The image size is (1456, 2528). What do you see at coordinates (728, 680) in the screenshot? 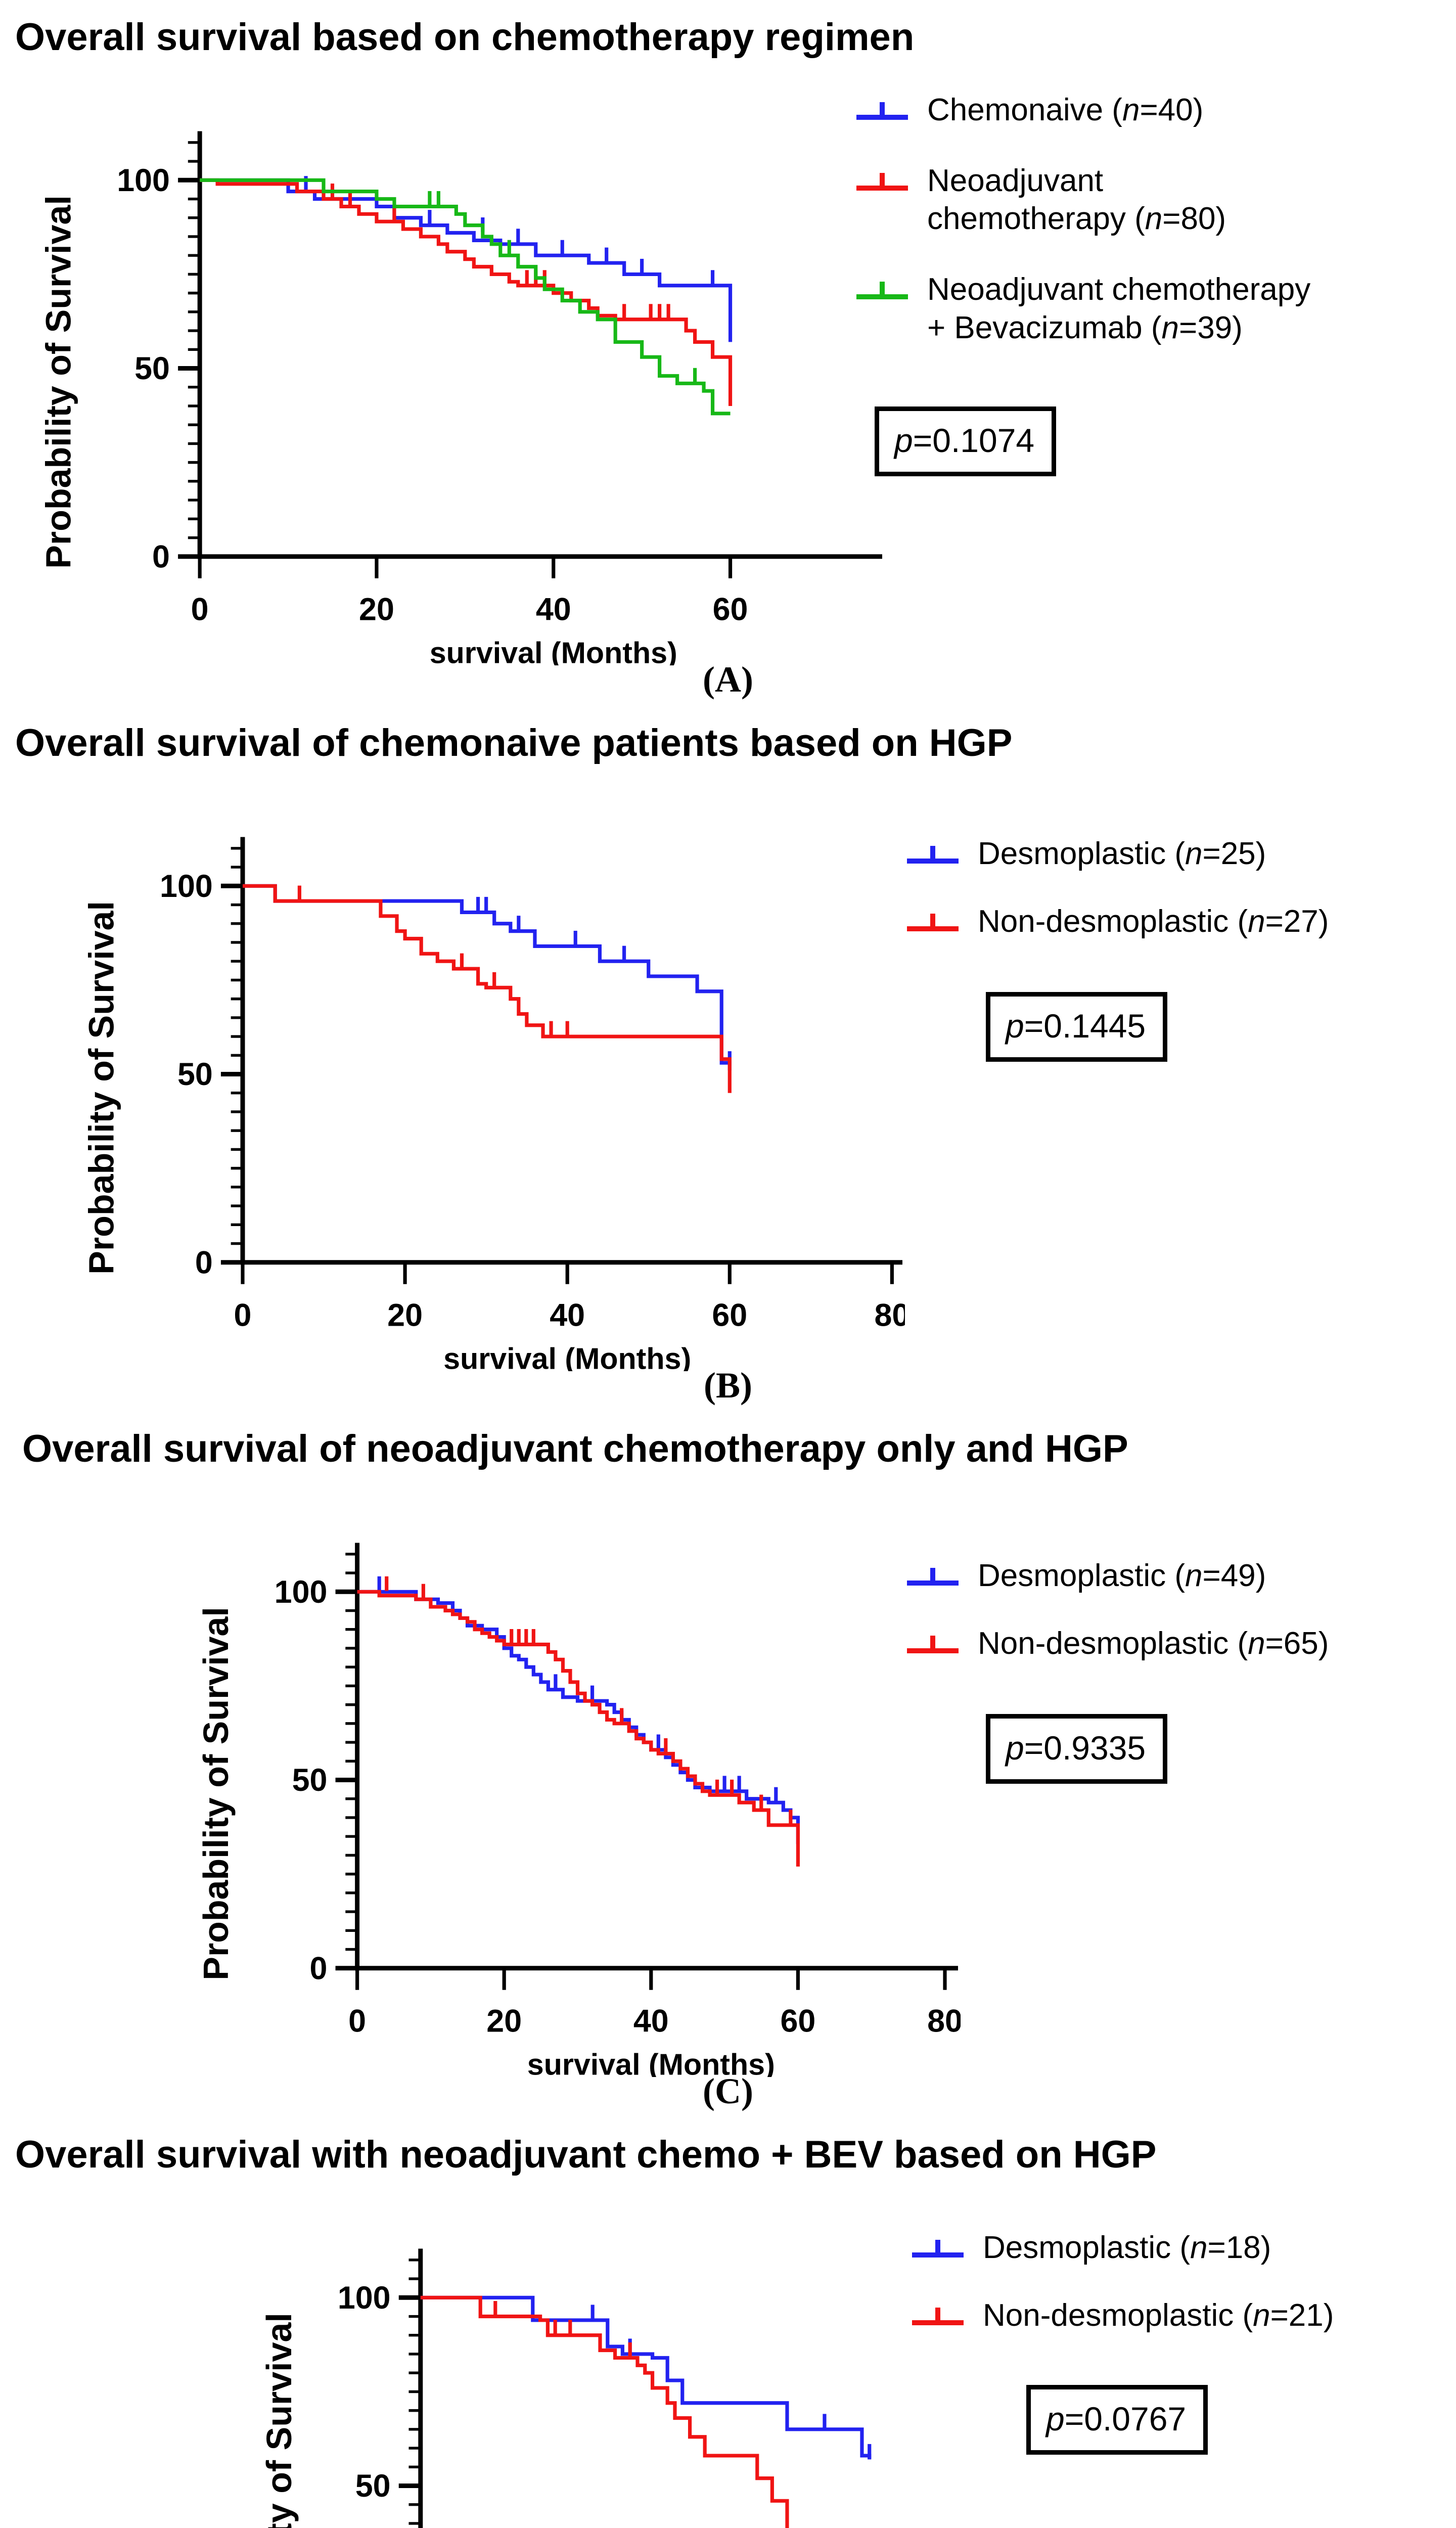
I see `panel-A-label: (A)` at bounding box center [728, 680].